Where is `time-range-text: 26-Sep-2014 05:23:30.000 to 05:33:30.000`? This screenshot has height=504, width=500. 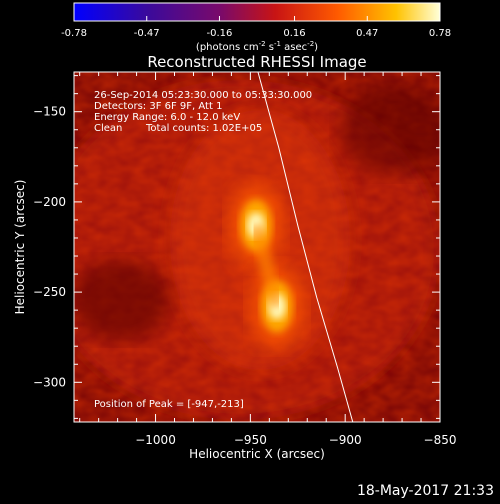
time-range-text: 26-Sep-2014 05:23:30.000 to 05:33:30.000 is located at coordinates (203, 95).